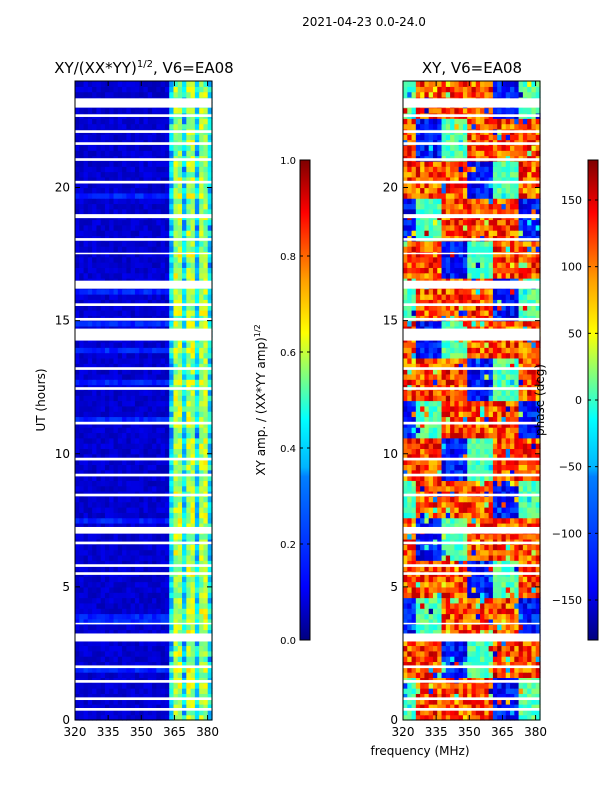  Describe the element at coordinates (143, 637) in the screenshot. I see `flagged-gap` at that location.